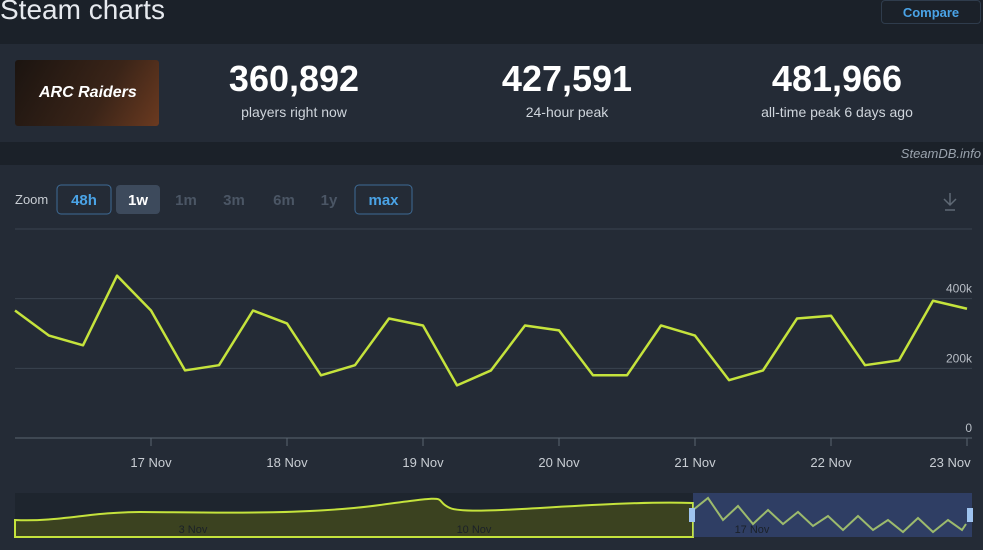  I want to click on zoom-option: max, so click(383, 200).